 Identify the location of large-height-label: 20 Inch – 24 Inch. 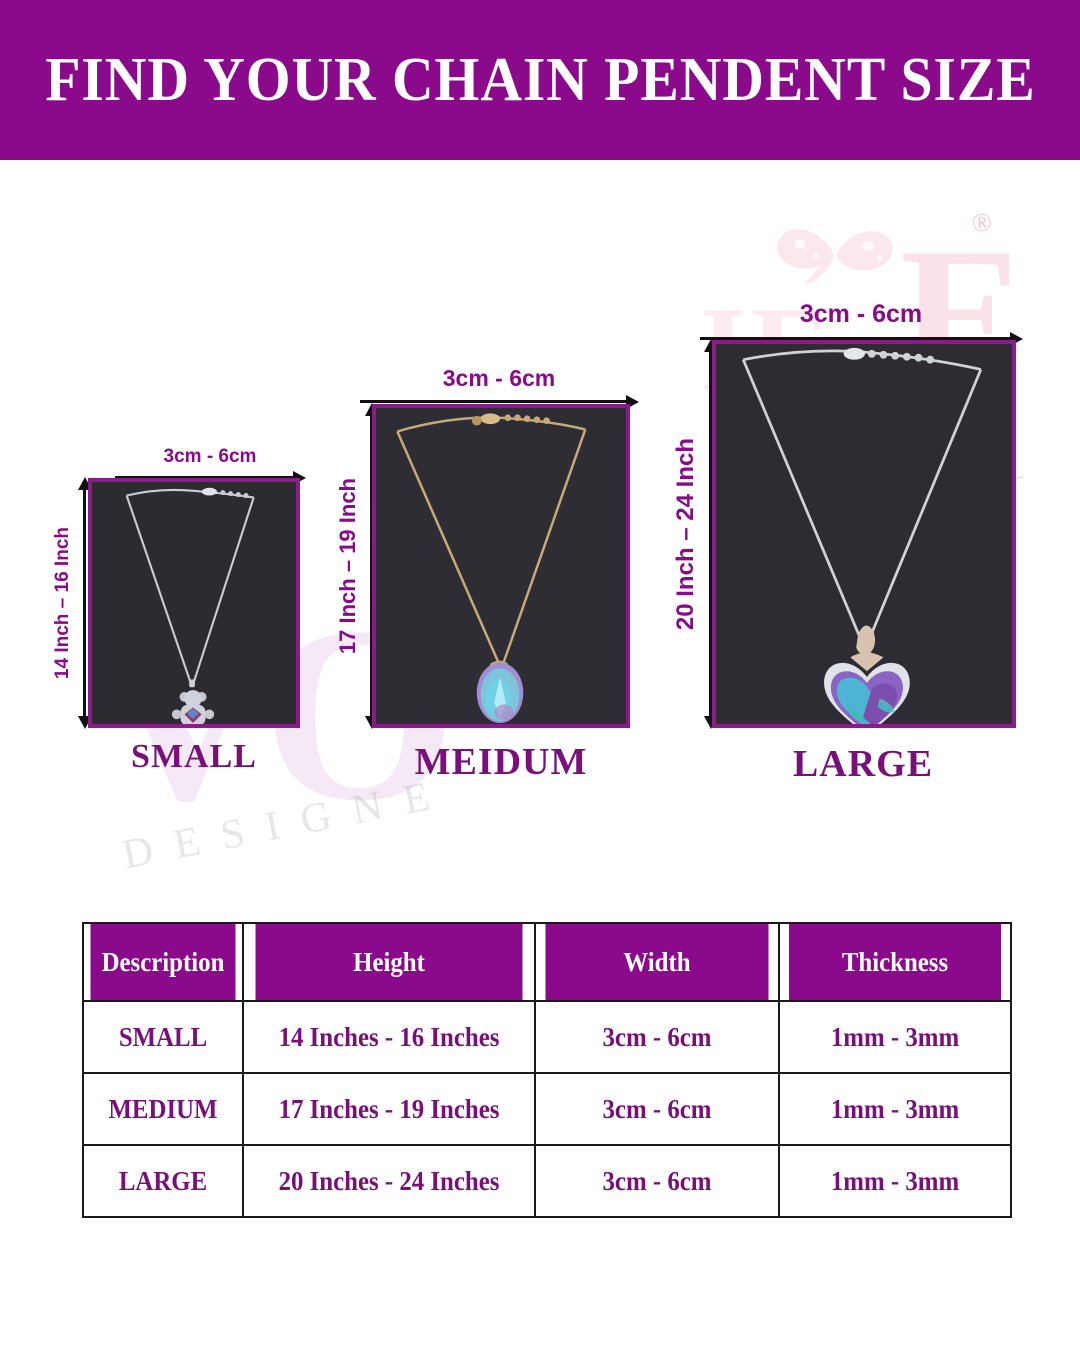
(685, 534).